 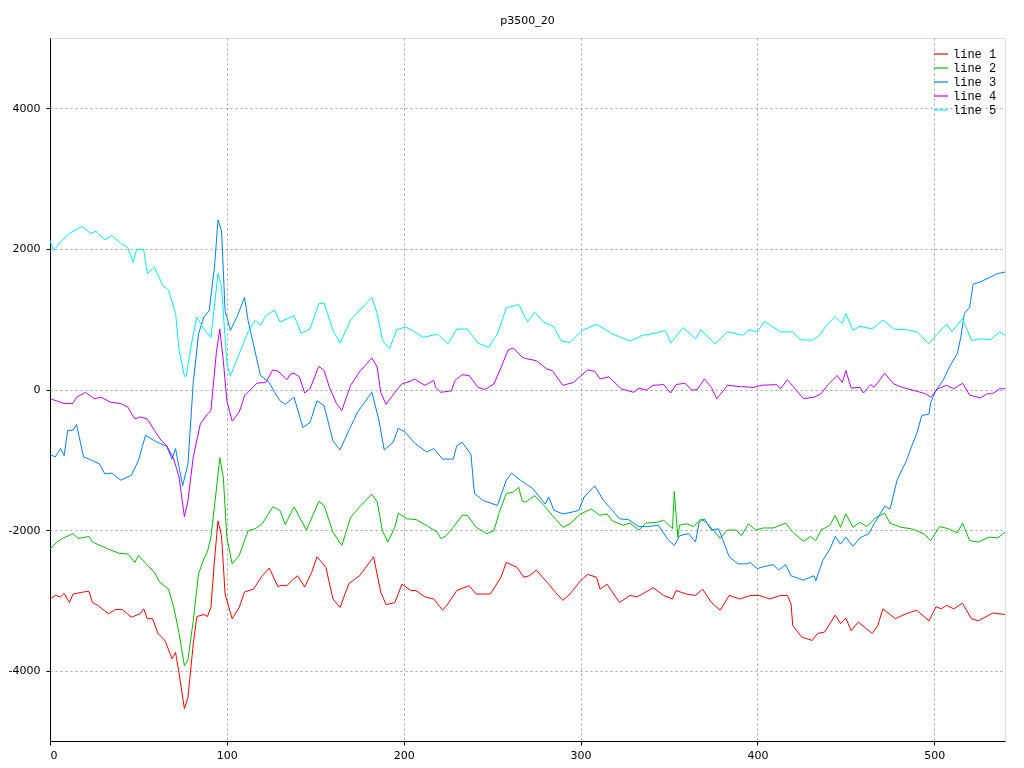 I want to click on x-tick-label: 100, so click(x=227, y=755).